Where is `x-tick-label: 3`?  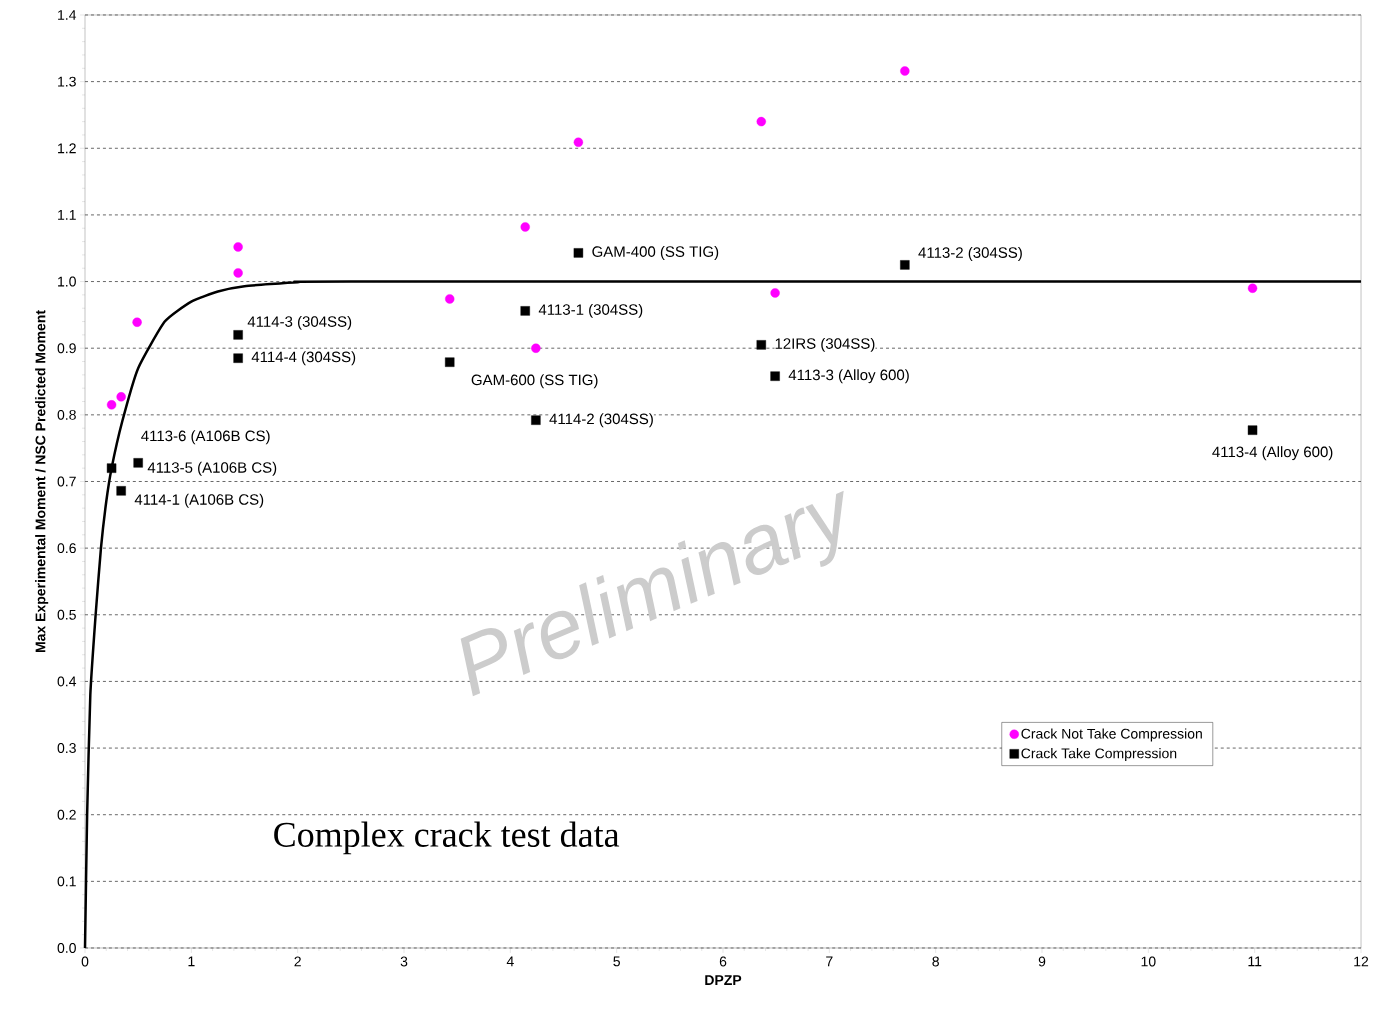
x-tick-label: 3 is located at coordinates (404, 961).